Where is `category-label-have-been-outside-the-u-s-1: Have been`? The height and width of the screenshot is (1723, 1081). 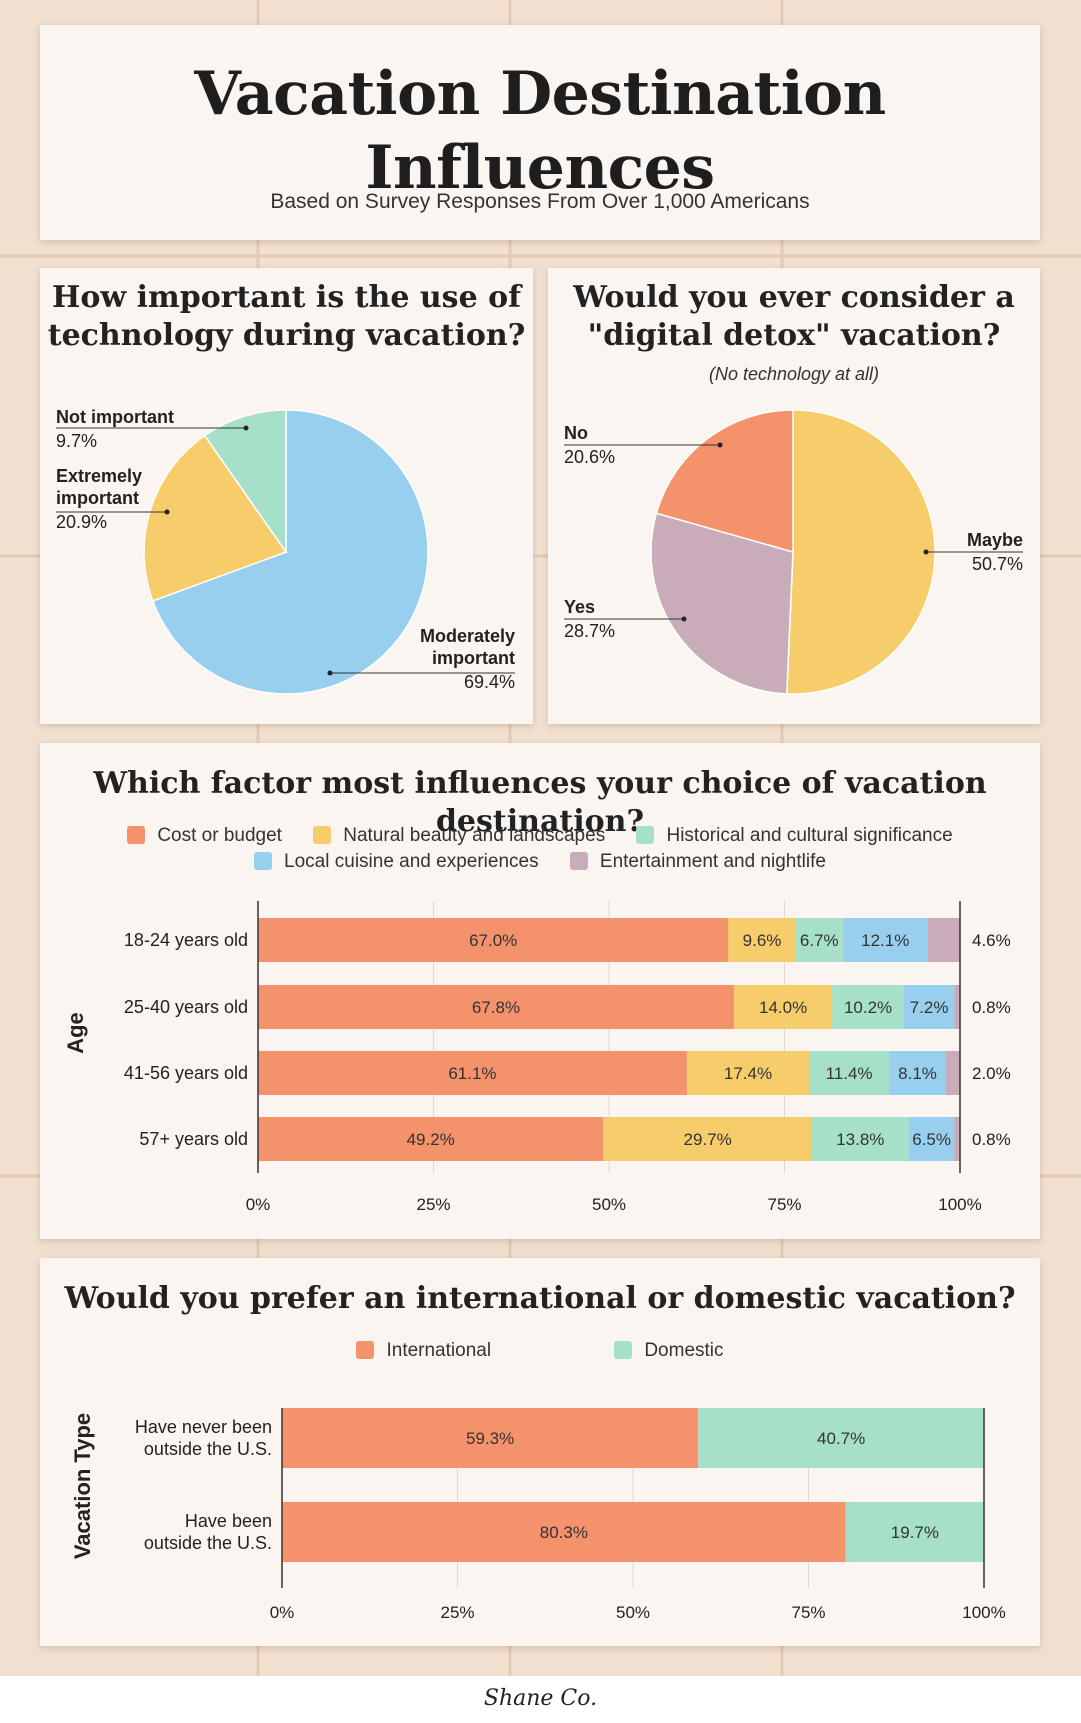
category-label-have-been-outside-the-u-s-1: Have been is located at coordinates (228, 1521).